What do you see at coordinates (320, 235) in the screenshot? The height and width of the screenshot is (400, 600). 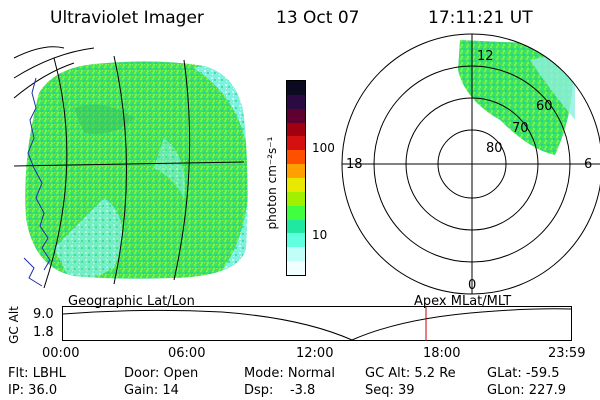 I see `colorbar-tick-10: 10` at bounding box center [320, 235].